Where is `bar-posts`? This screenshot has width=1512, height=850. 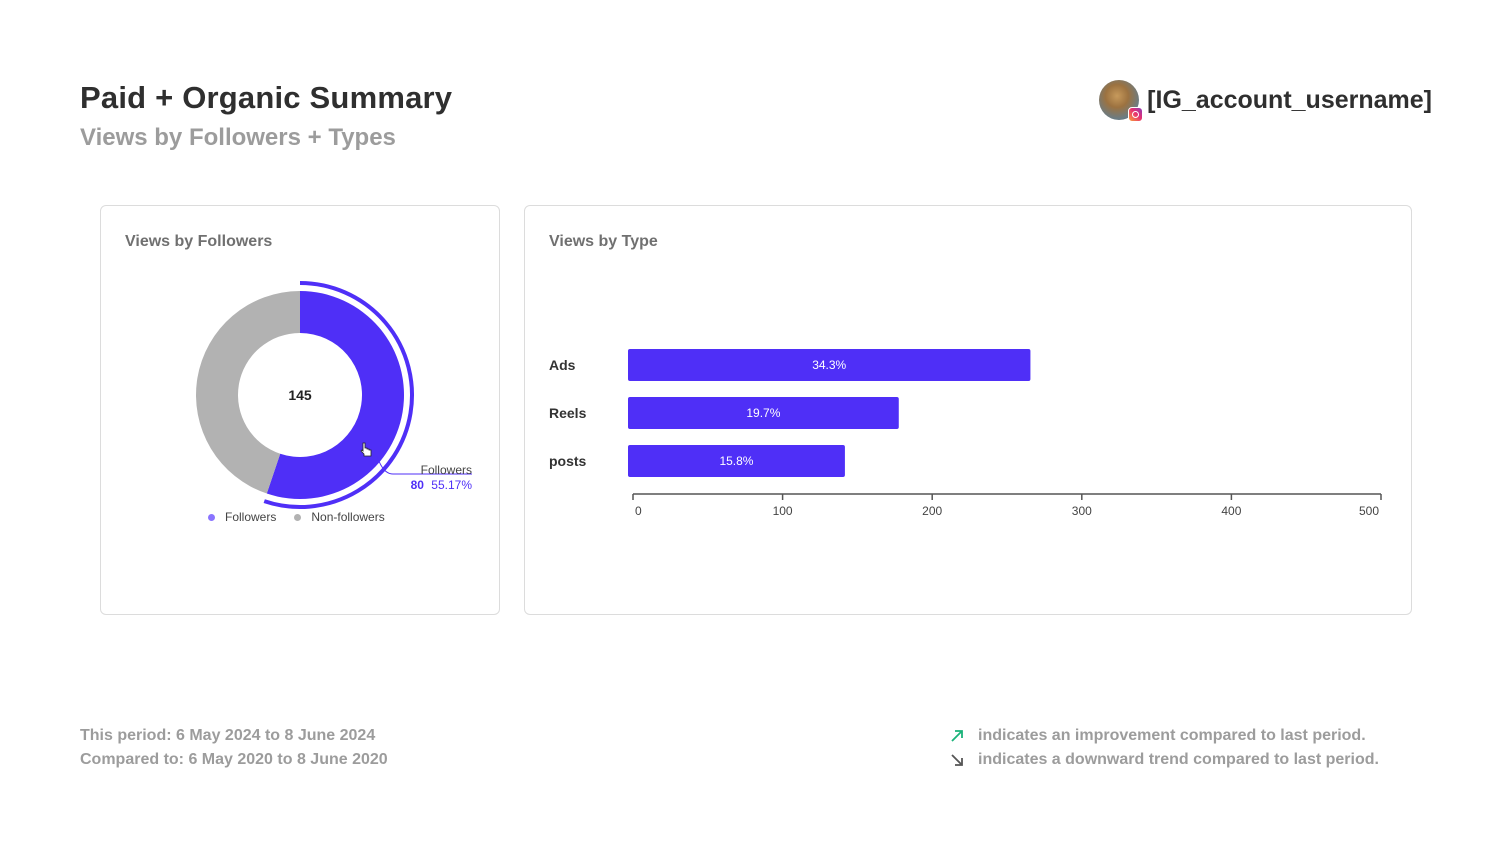 bar-posts is located at coordinates (736, 461).